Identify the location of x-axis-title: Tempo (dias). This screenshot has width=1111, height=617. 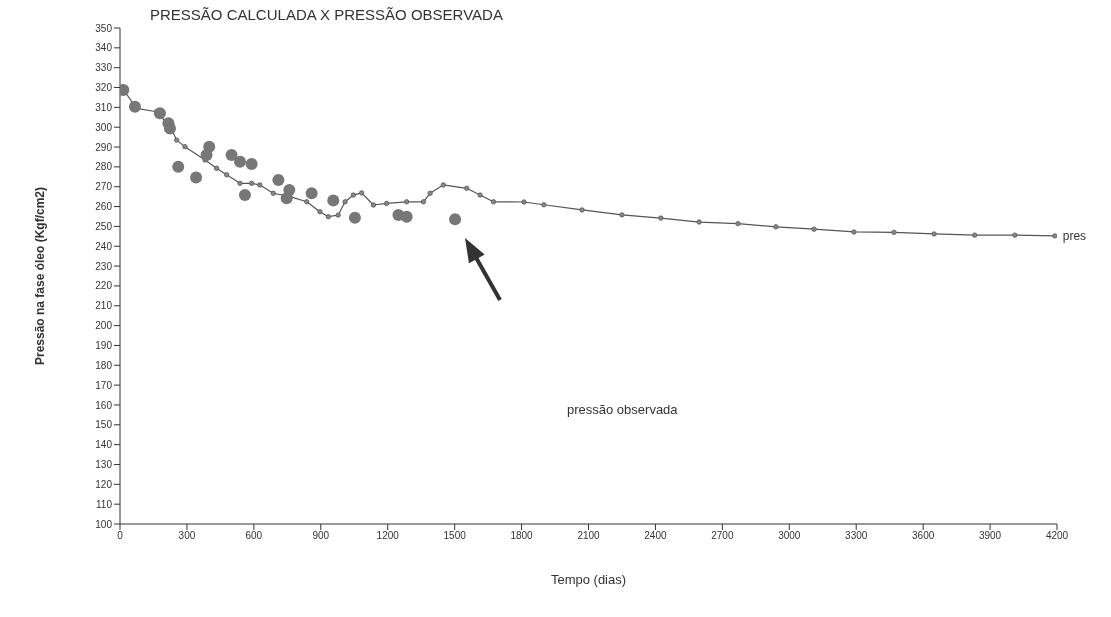
(588, 579).